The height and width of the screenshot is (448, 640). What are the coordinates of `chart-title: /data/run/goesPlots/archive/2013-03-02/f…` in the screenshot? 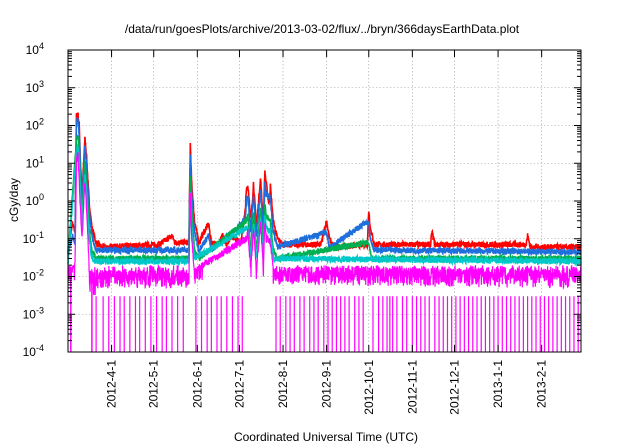 It's located at (322, 29).